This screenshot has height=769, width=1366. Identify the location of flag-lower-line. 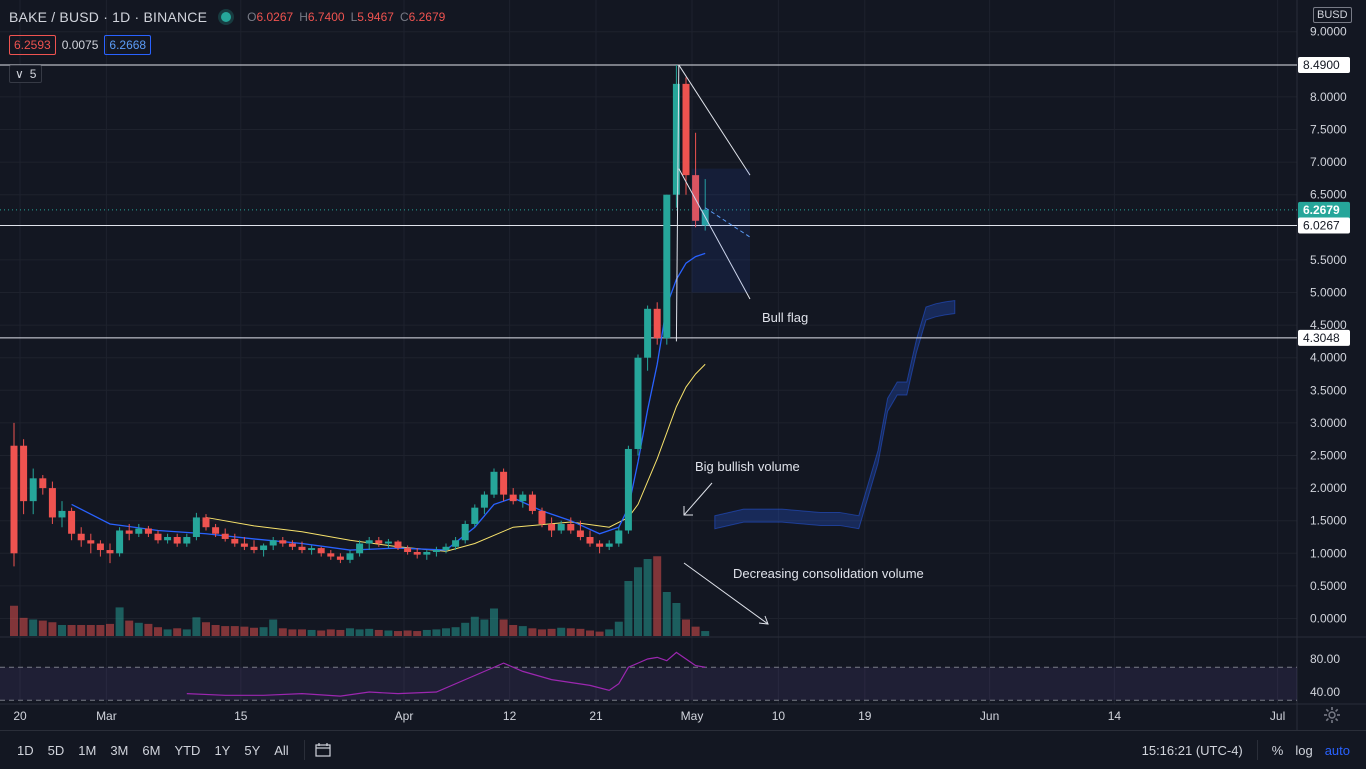
(714, 234).